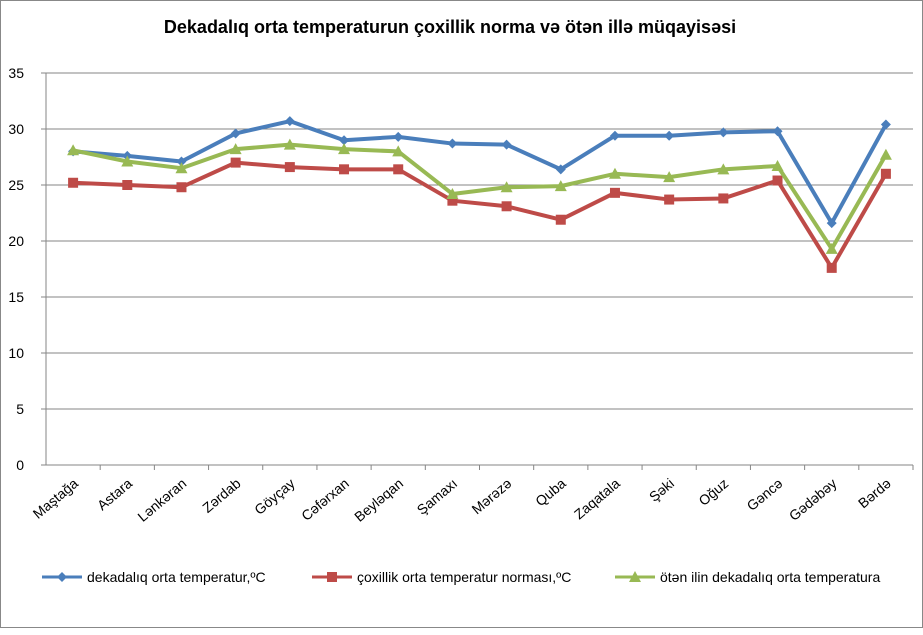  I want to click on y-tick-label: 5, so click(20, 409).